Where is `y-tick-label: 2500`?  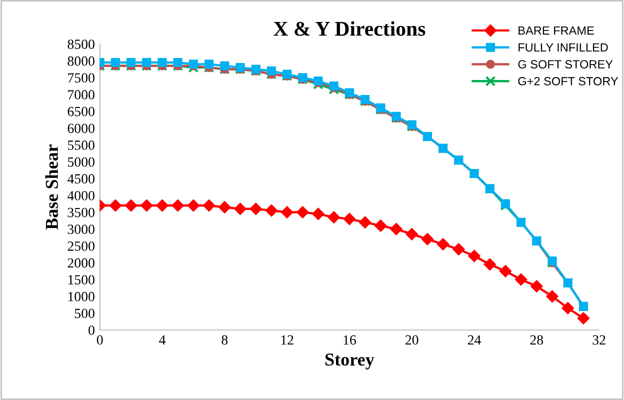
y-tick-label: 2500 is located at coordinates (81, 246).